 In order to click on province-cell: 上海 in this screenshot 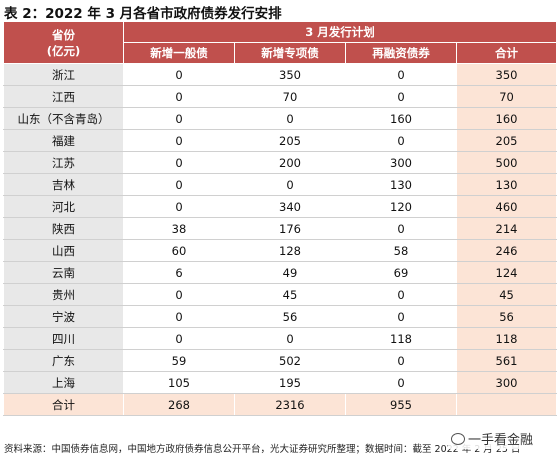, I will do `click(63, 382)`.